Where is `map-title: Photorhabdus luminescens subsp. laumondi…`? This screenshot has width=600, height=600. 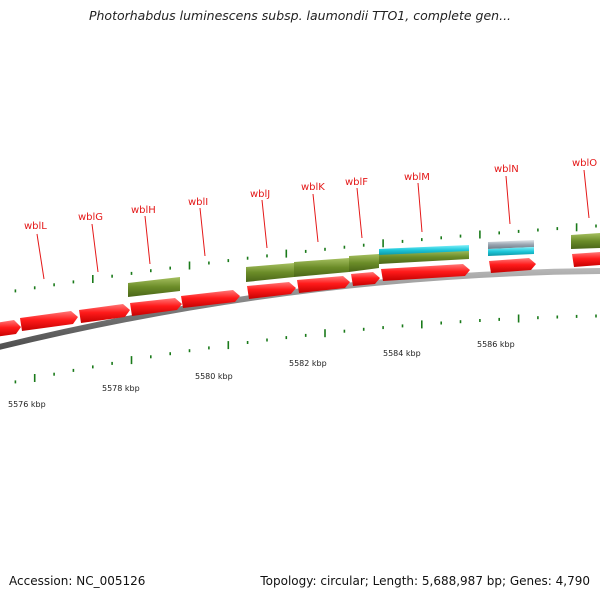 map-title: Photorhabdus luminescens subsp. laumondi… is located at coordinates (300, 15).